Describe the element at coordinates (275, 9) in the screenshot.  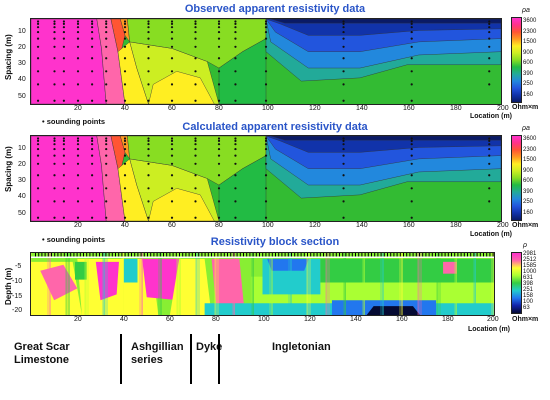
I see `panel1-title: Observed apparent resistivity data` at that location.